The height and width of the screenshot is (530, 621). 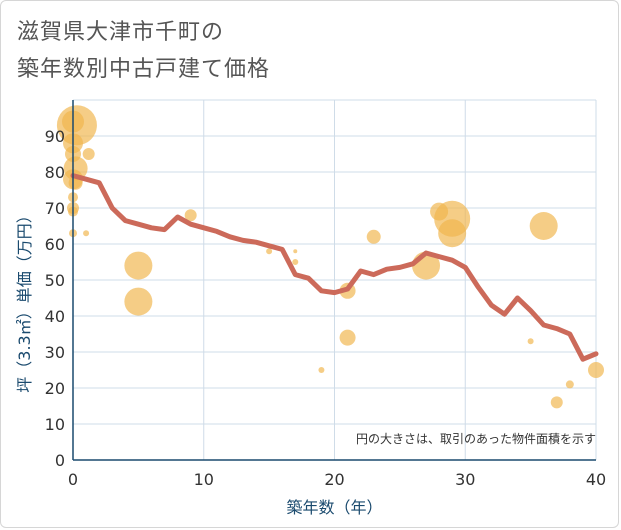 I want to click on y-tick-label: 40, so click(x=55, y=316).